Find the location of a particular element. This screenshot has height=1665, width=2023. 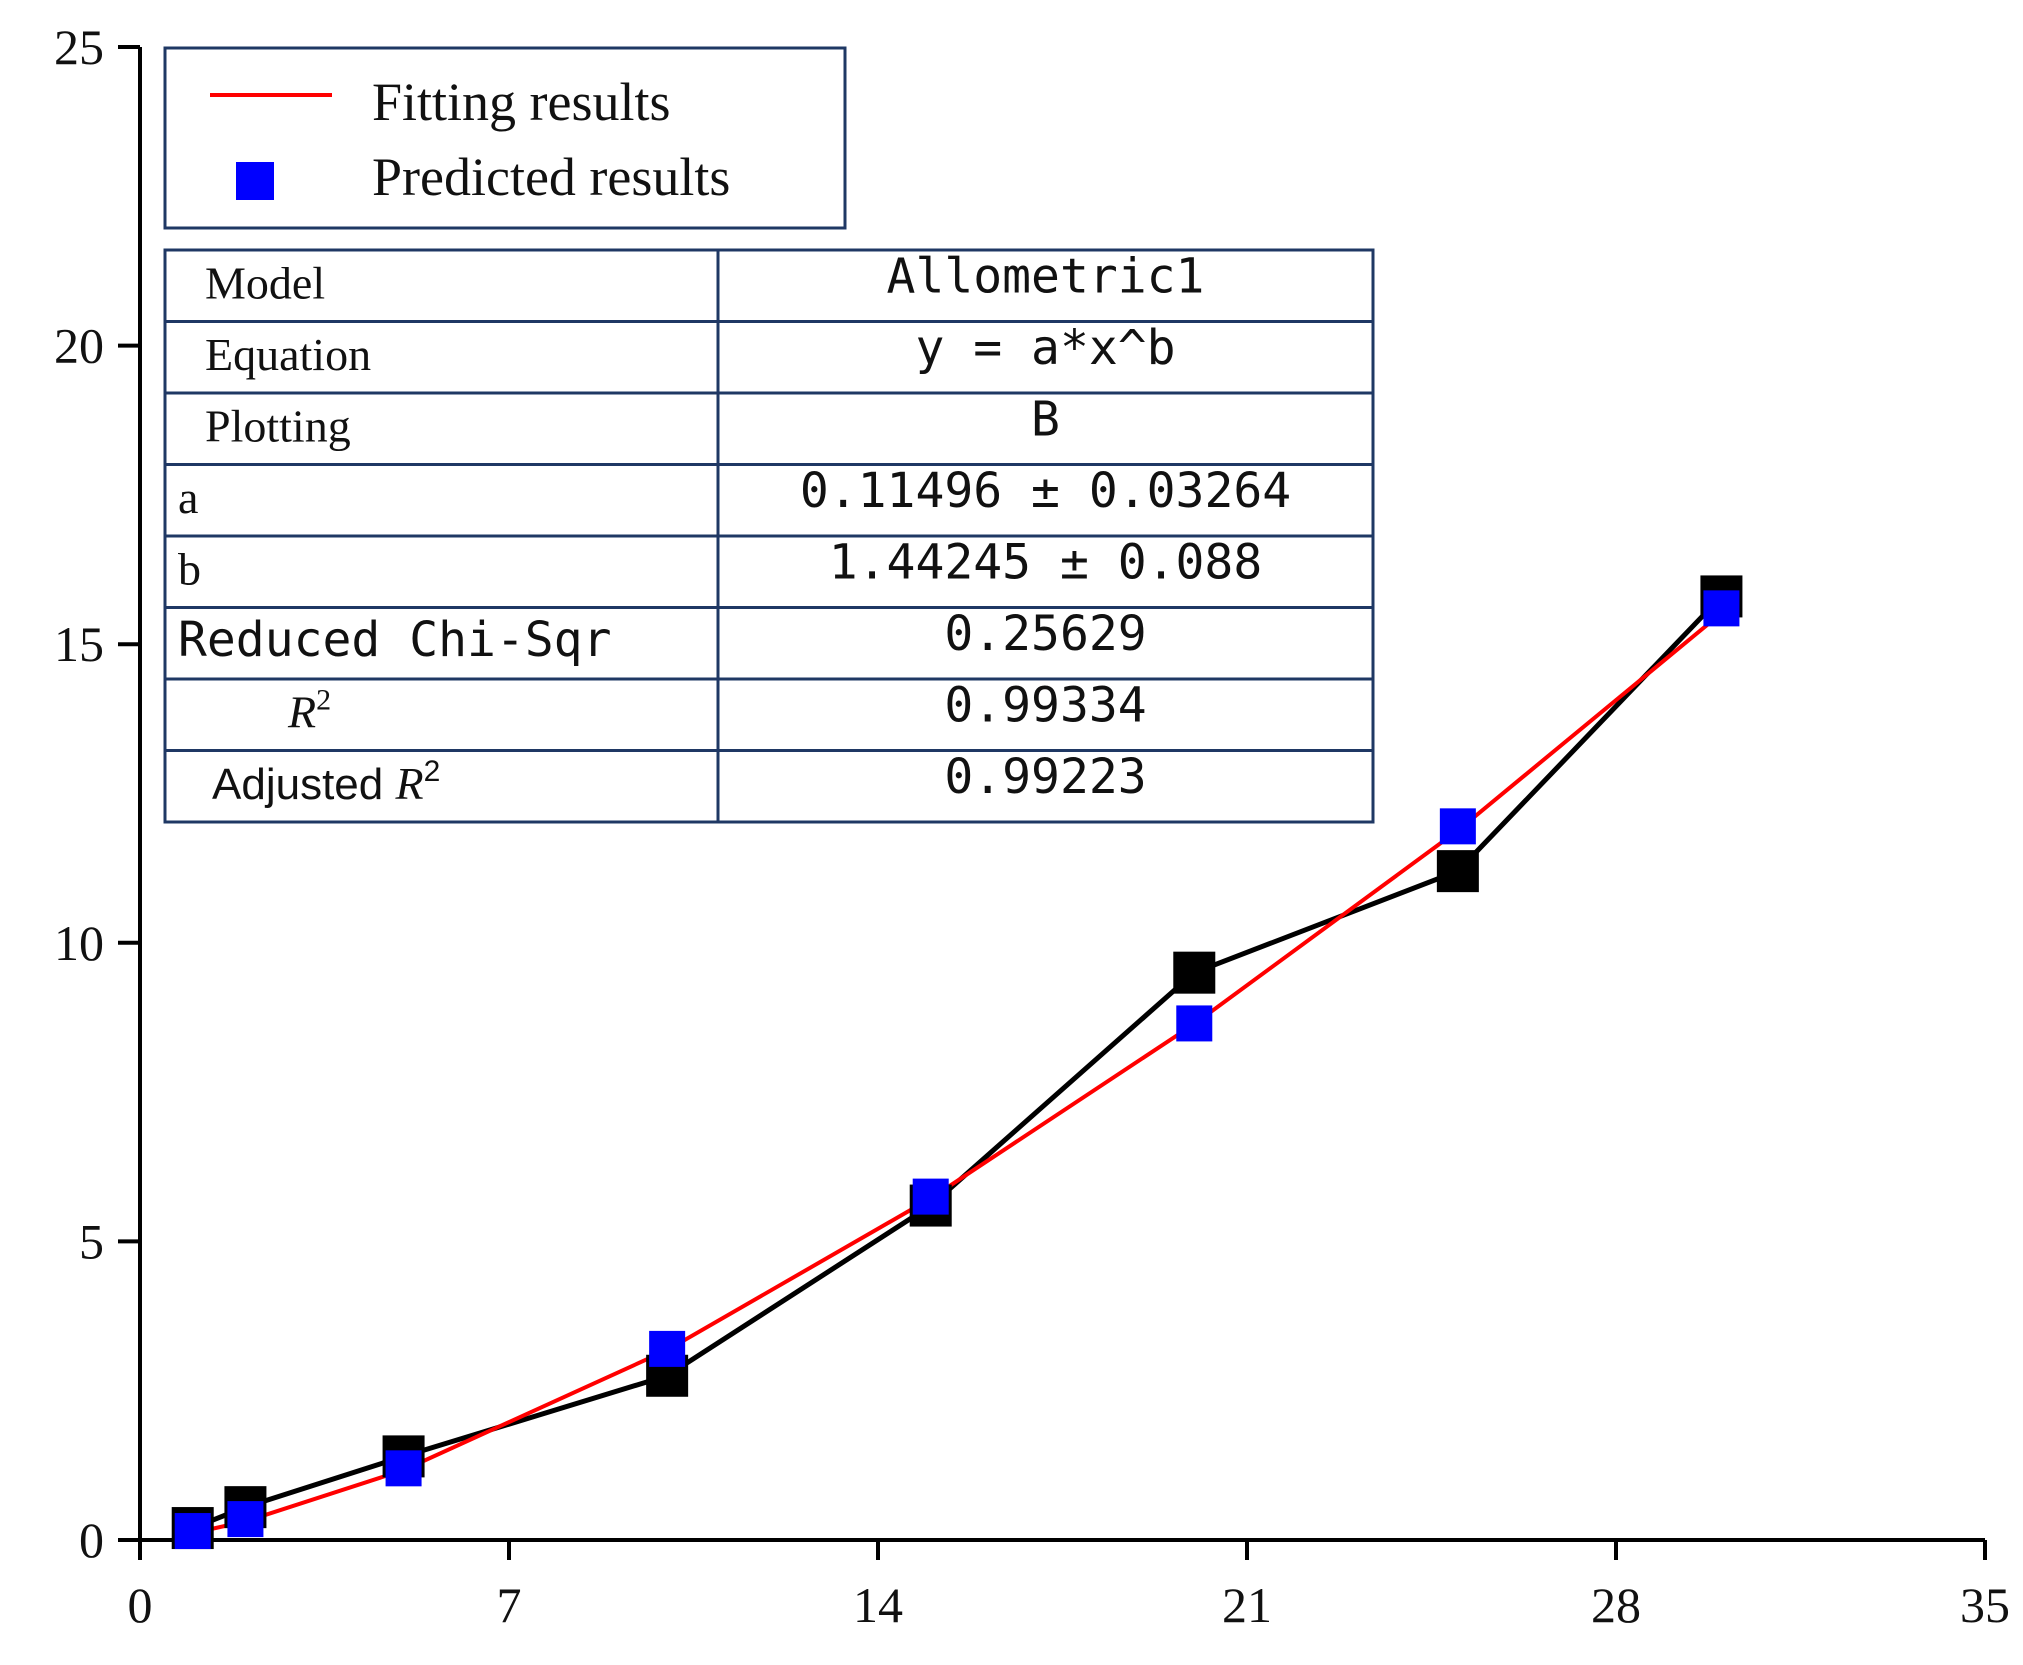

y-tick-label: 5 is located at coordinates (91, 1241).